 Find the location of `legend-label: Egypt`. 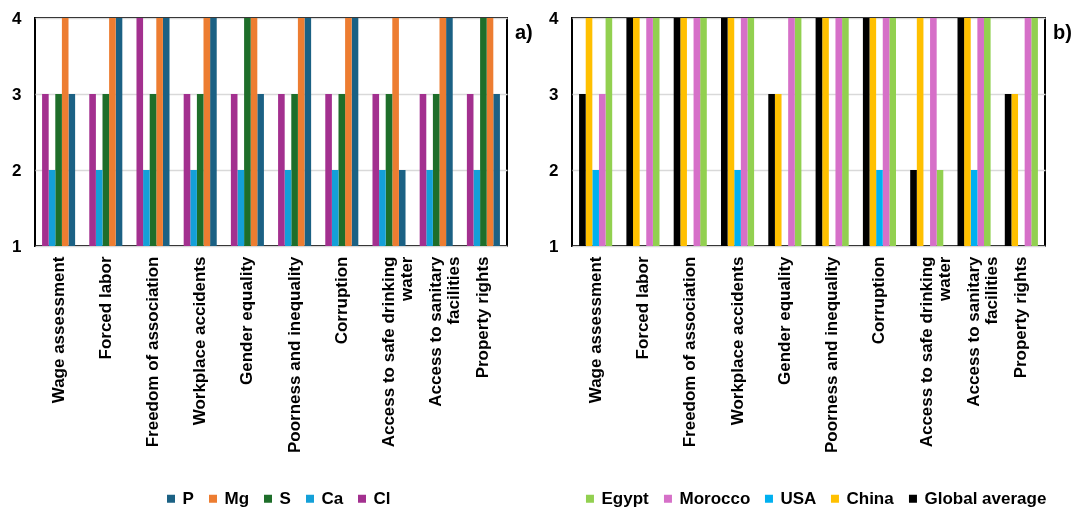

legend-label: Egypt is located at coordinates (625, 498).